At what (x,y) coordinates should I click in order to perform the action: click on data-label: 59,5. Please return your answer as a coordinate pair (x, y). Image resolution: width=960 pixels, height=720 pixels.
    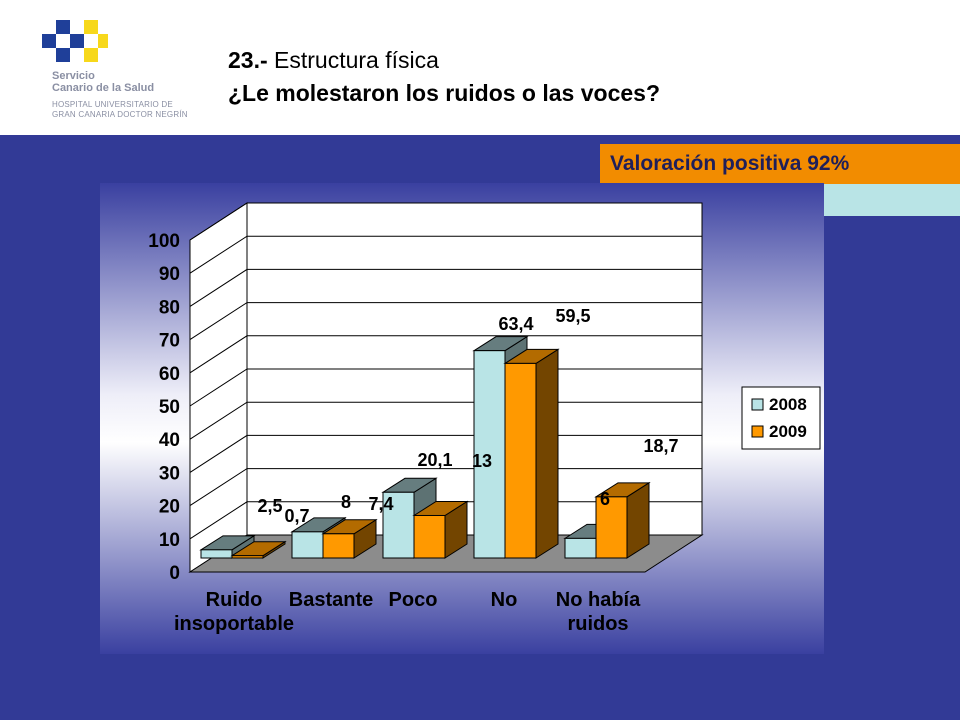
    Looking at the image, I should click on (572, 316).